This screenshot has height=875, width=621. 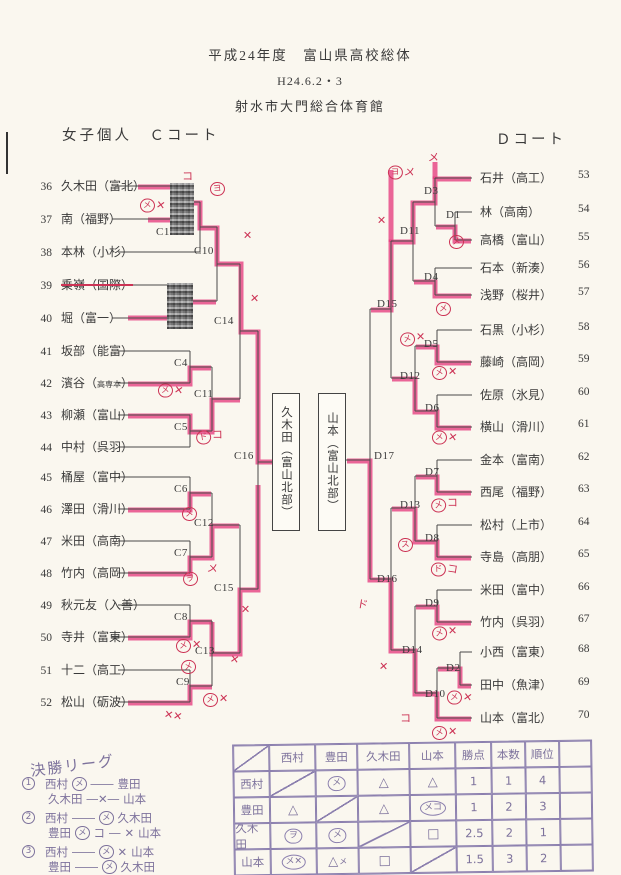 I want to click on seed-number: 49, so click(x=46, y=606).